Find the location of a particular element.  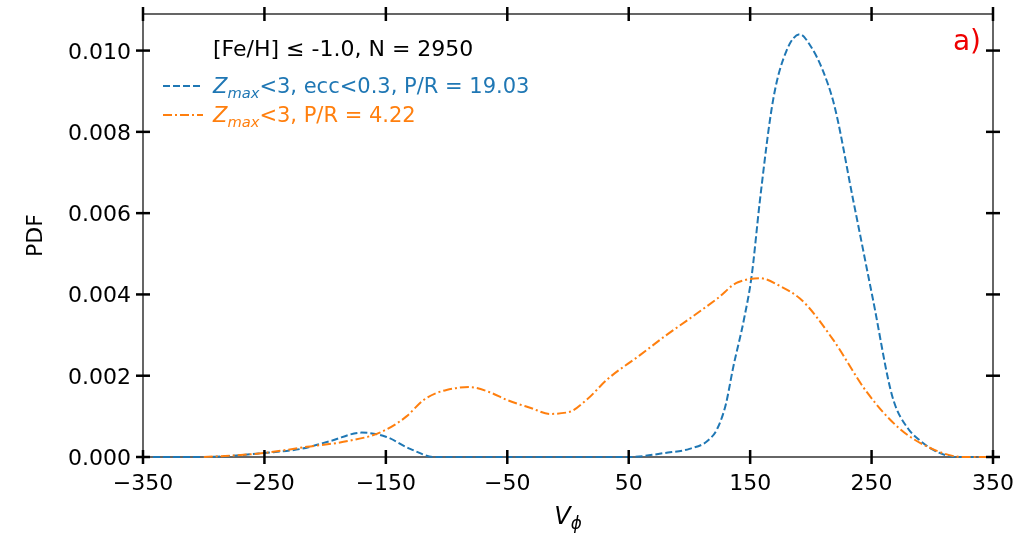

legend-label: Z$_{max}$<3, P/R = 4.22 is located at coordinates (314, 116).